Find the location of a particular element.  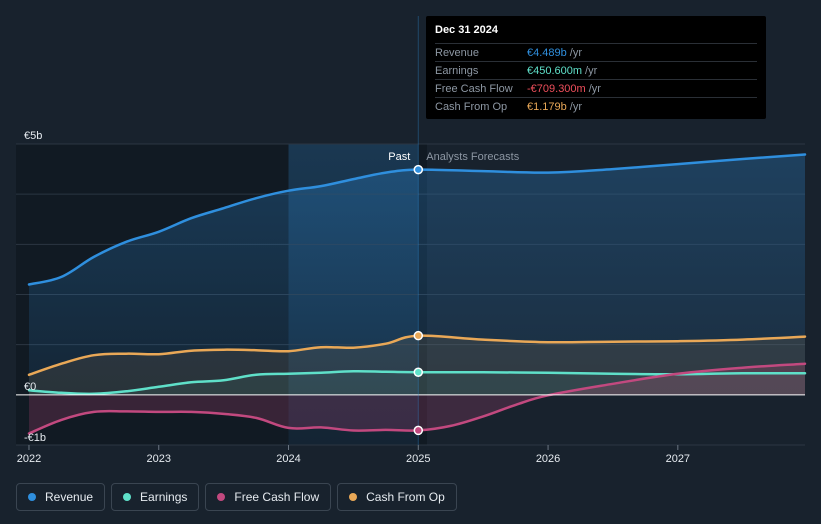

y-tick-label: -€1b is located at coordinates (35, 438).